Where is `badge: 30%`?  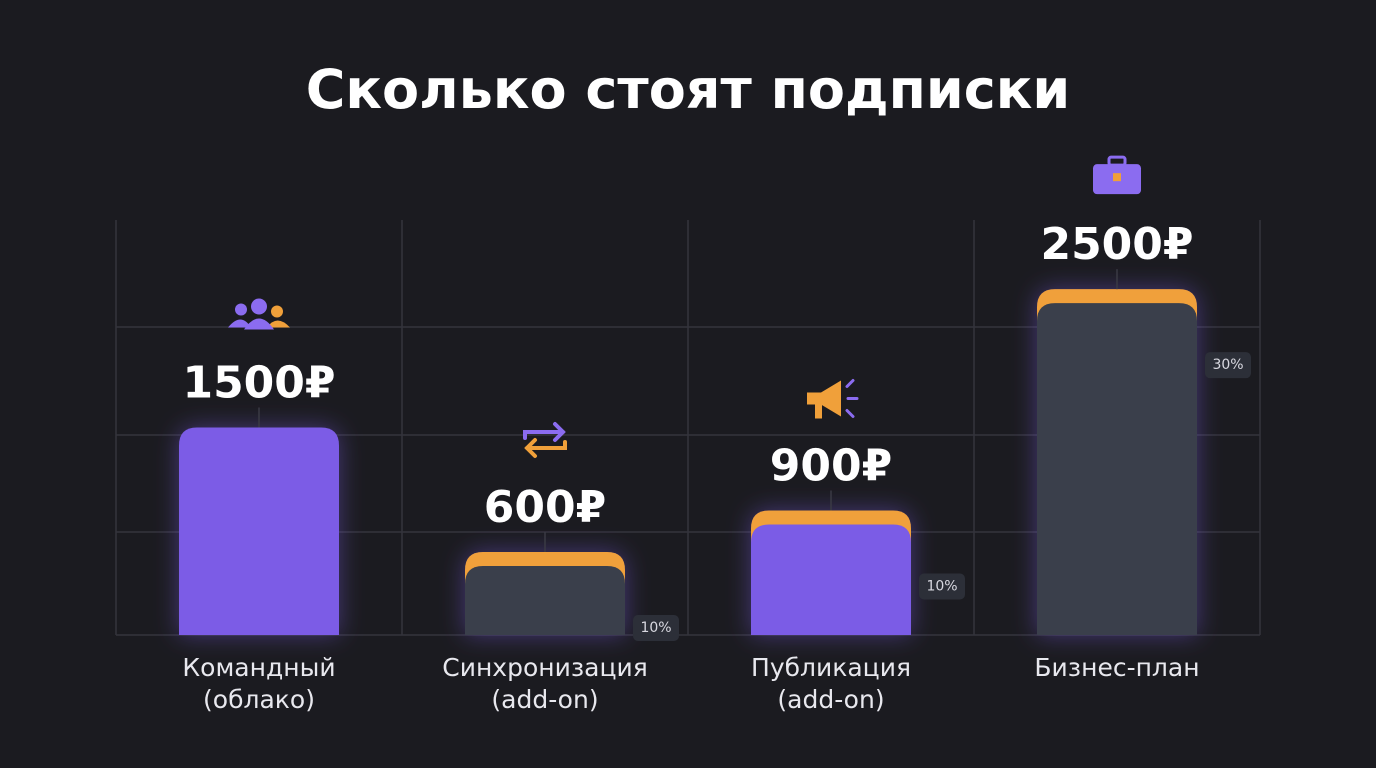 badge: 30% is located at coordinates (1227, 365).